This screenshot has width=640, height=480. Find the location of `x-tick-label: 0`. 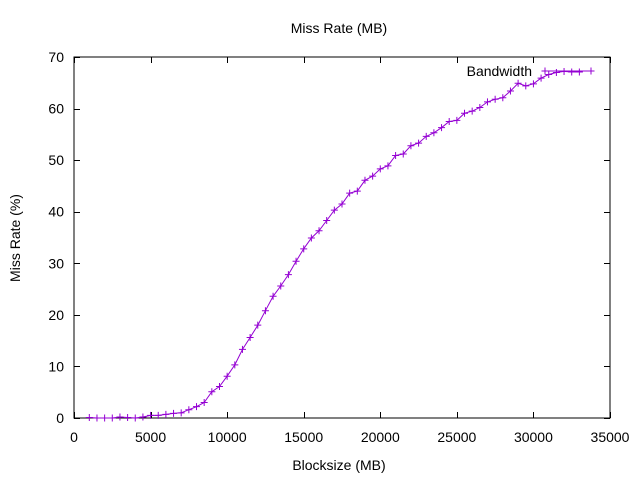

x-tick-label: 0 is located at coordinates (74, 437).